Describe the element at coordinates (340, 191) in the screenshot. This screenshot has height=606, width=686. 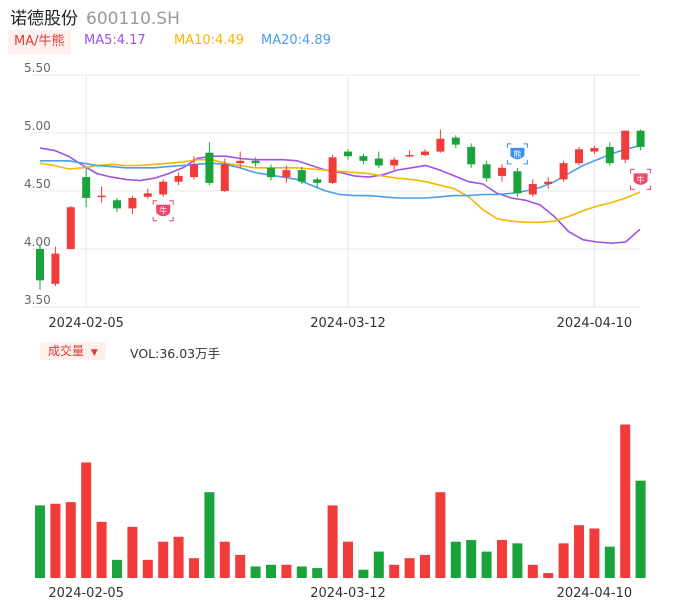
I see `ma10-line` at that location.